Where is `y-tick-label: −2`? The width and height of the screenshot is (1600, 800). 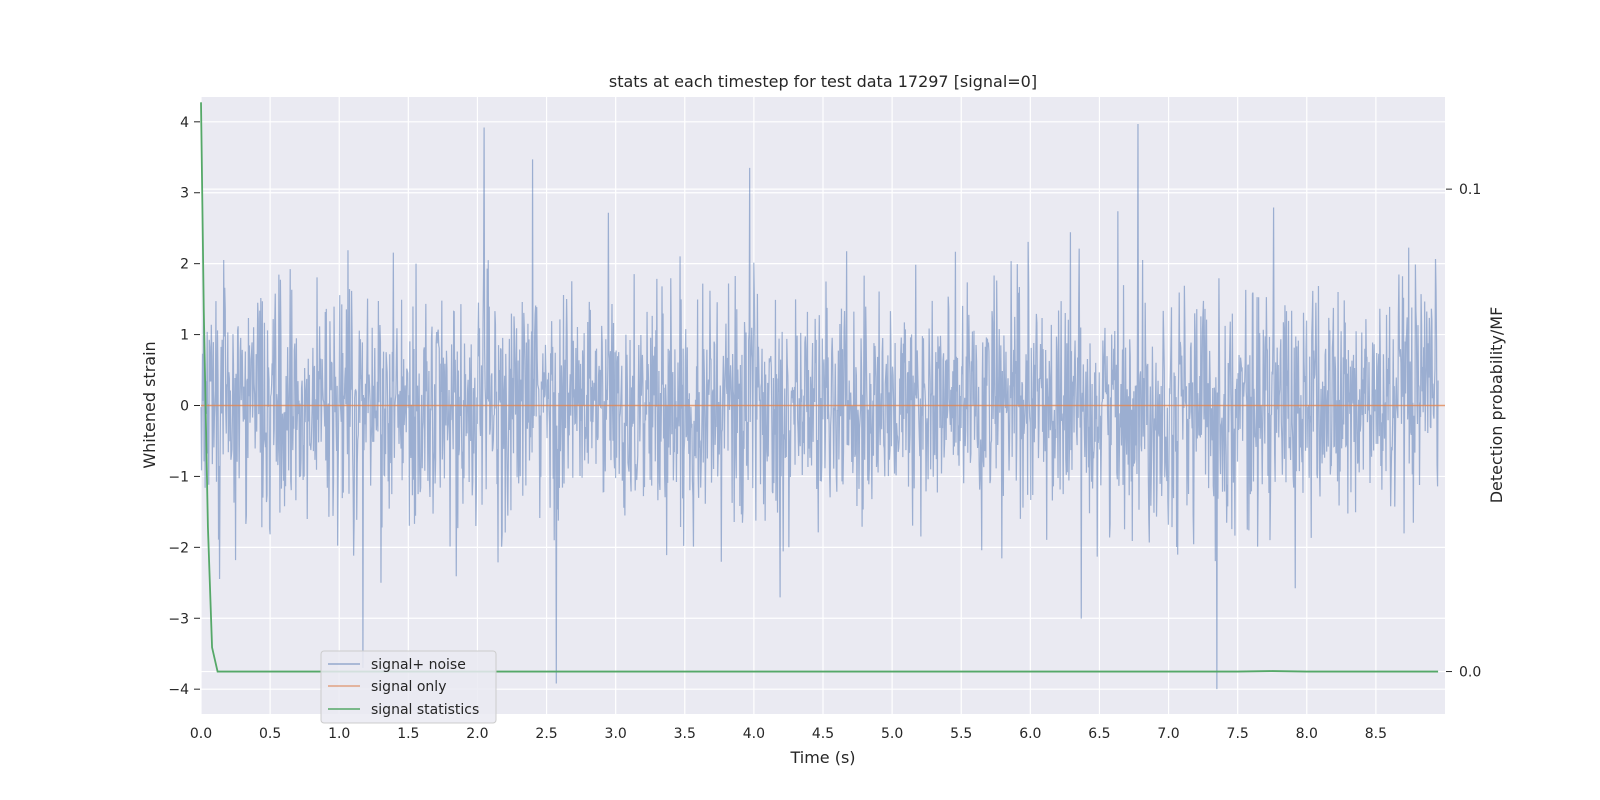
y-tick-label: −2 is located at coordinates (178, 548).